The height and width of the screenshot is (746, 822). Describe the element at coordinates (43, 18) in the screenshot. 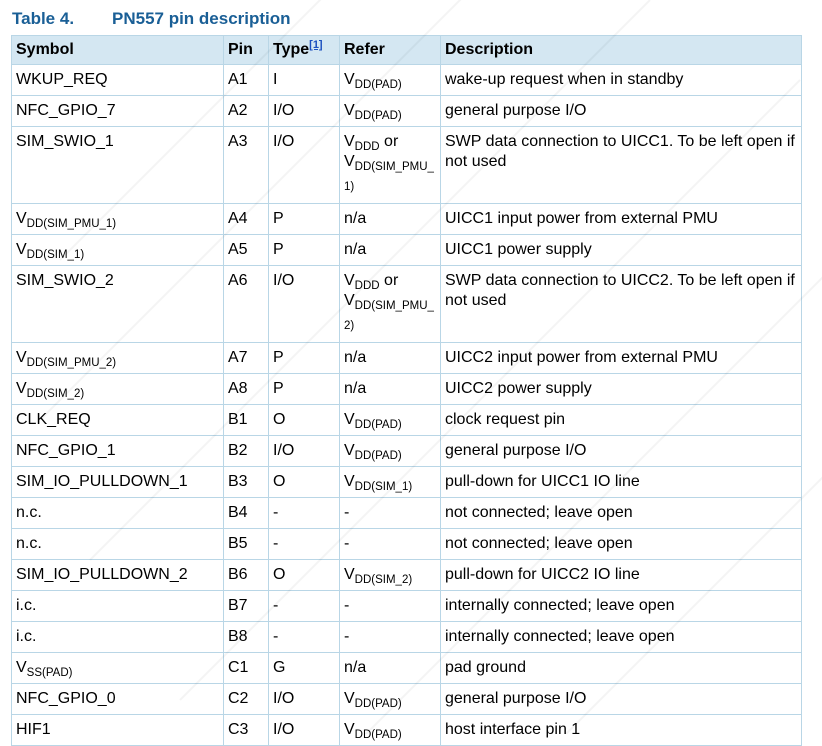

I see `table-number: Table 4.` at that location.